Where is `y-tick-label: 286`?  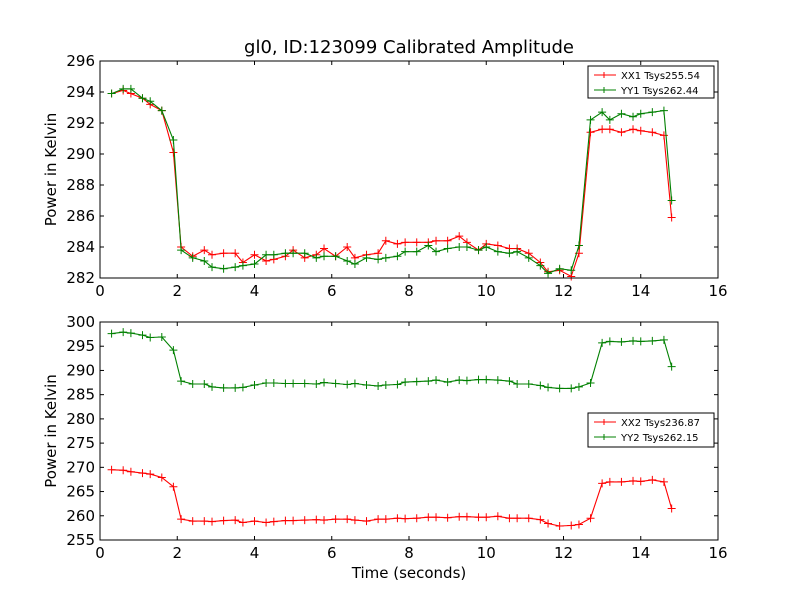
y-tick-label: 286 is located at coordinates (80, 216).